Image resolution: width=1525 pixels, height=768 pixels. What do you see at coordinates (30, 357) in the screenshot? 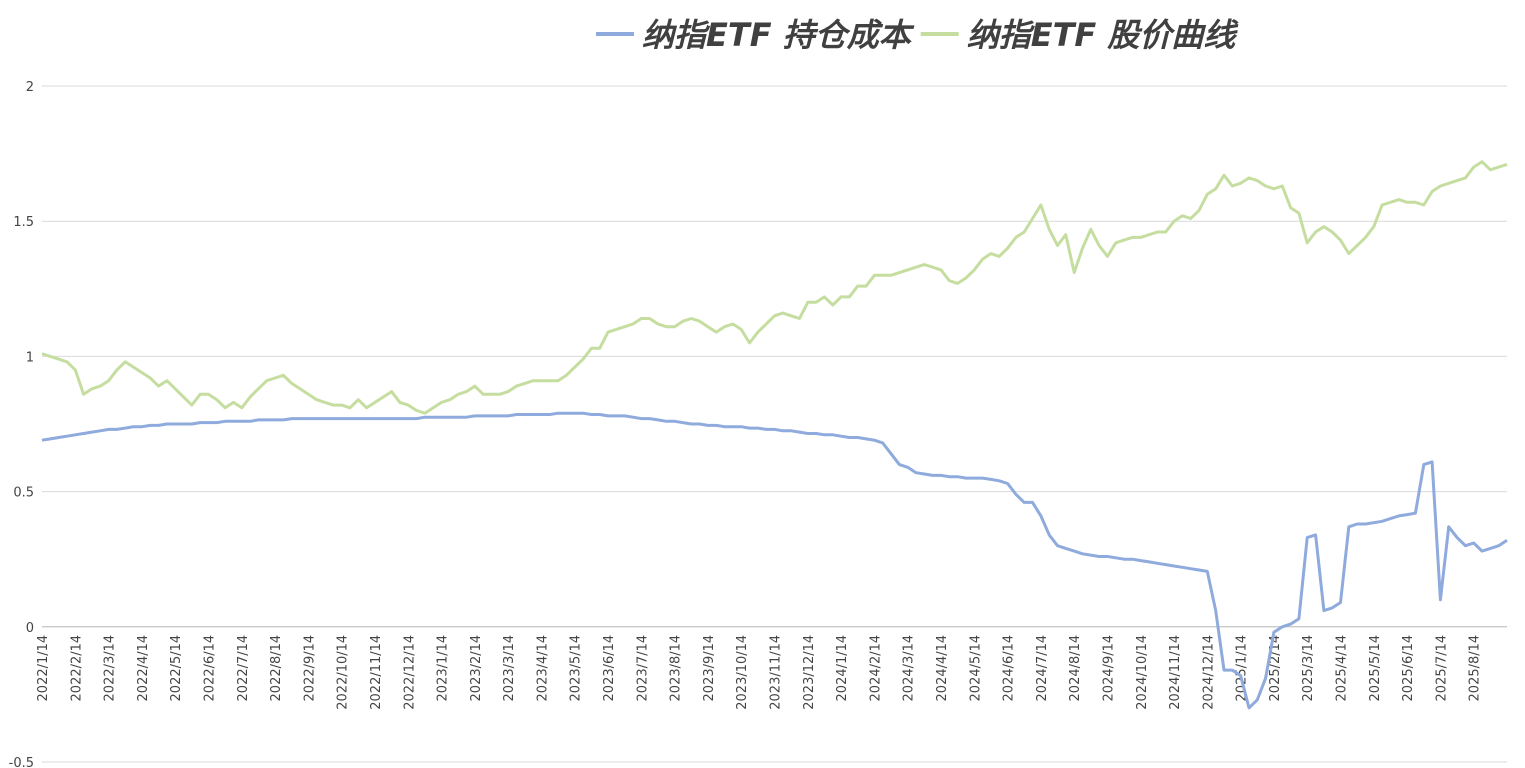
I see `y-tick-label: 1` at bounding box center [30, 357].